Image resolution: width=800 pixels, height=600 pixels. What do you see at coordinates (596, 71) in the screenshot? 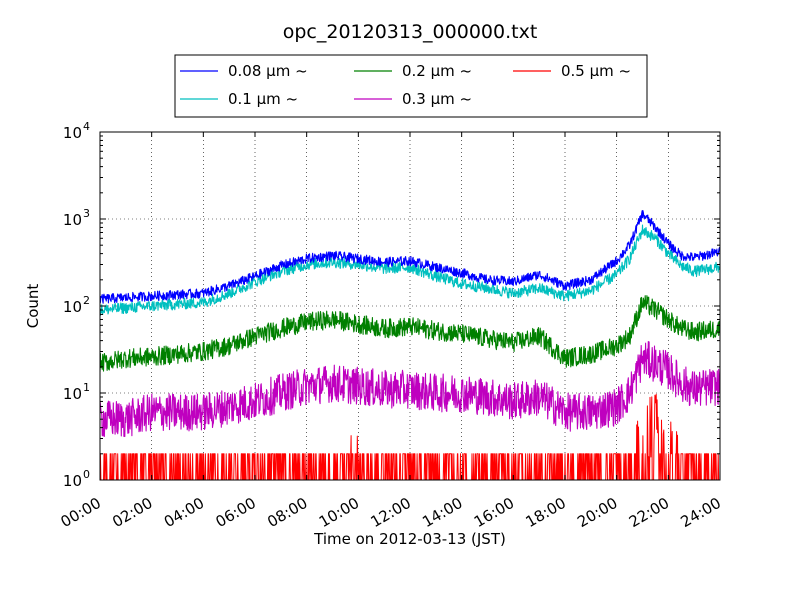
I see `legend-label: 0.5 μm ~` at bounding box center [596, 71].